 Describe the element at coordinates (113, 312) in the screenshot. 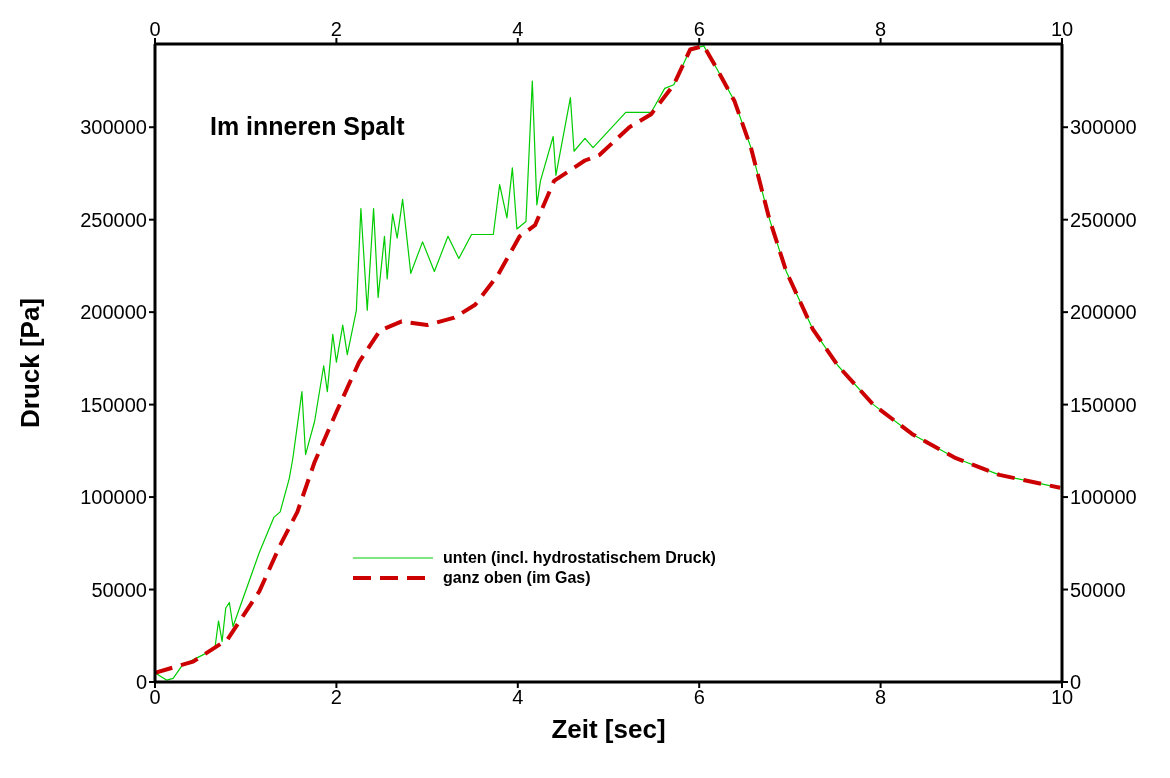

I see `y-tick-label: 200000` at that location.